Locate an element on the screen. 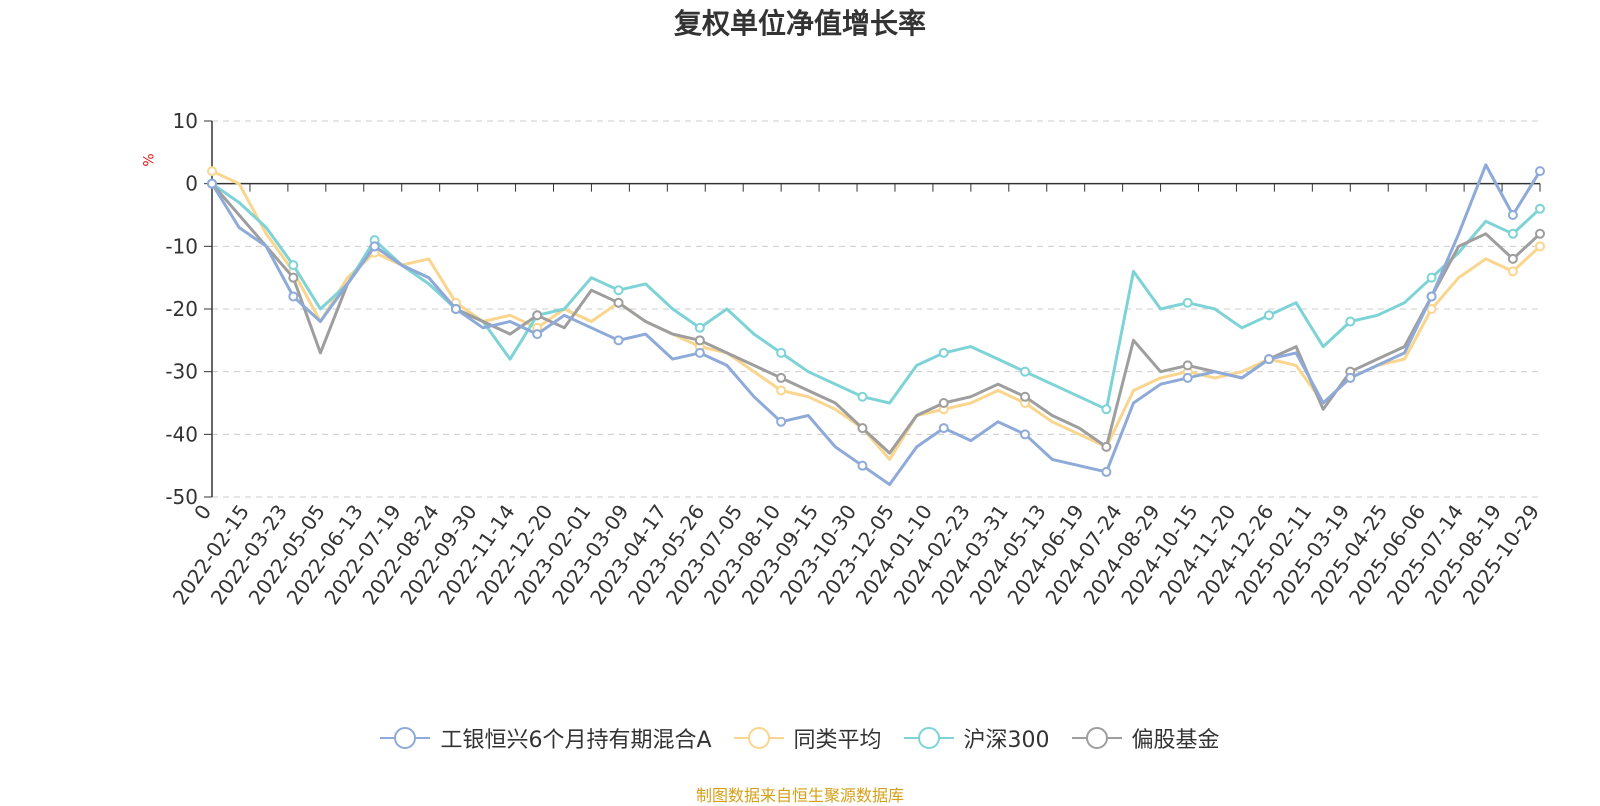 The image size is (1600, 806). legend-swatch-peer-average is located at coordinates (758, 738).